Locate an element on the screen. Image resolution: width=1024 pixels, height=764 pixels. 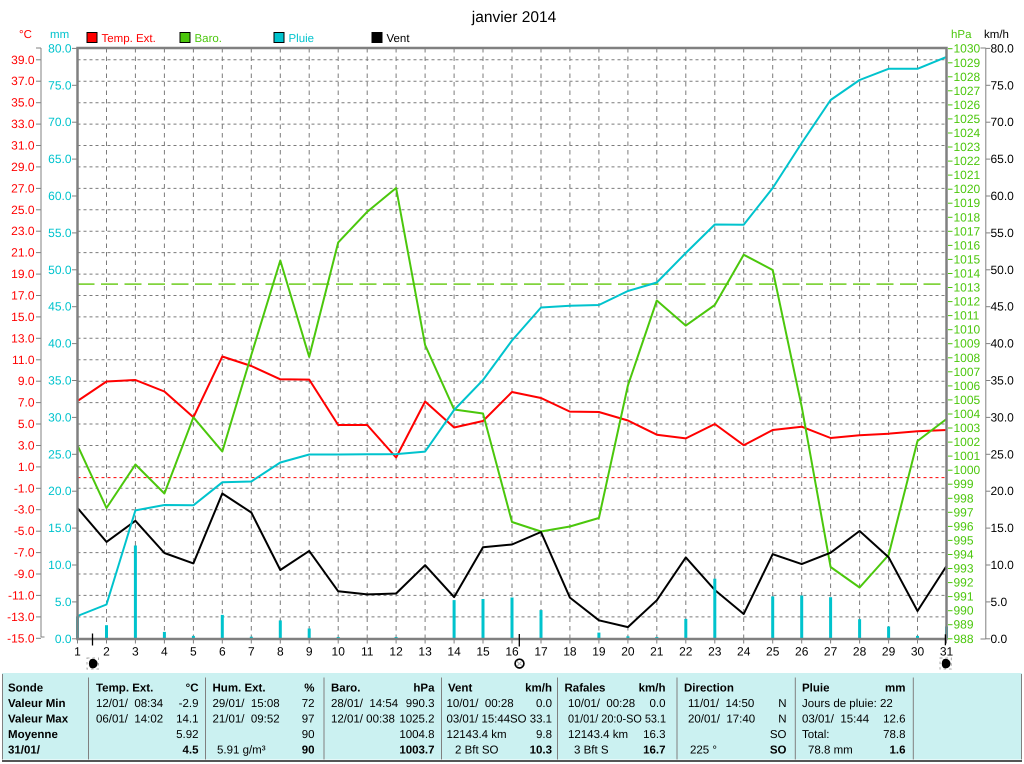
svg-text: 2 Bft SO is located at coordinates (477, 751).